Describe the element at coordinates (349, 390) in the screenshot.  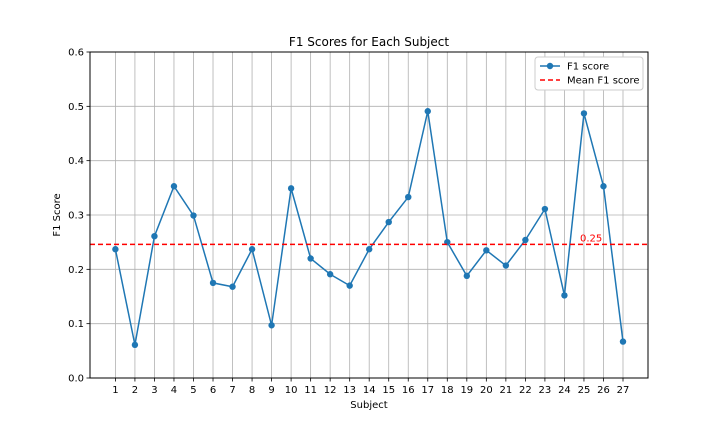
I see `x-tick-label: 13` at that location.